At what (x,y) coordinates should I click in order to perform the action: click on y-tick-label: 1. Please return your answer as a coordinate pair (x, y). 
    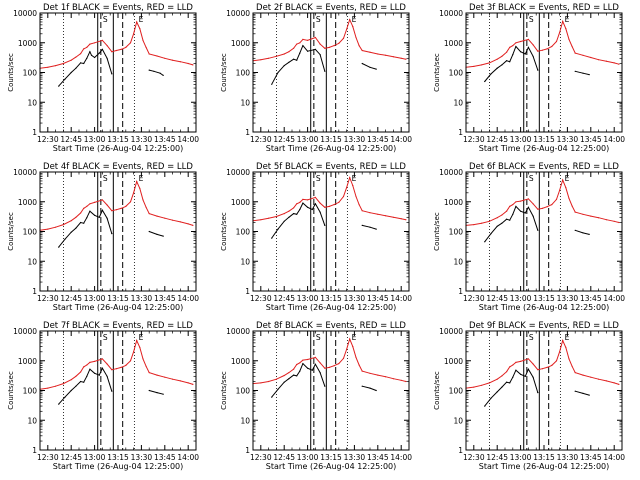
    Looking at the image, I should click on (460, 450).